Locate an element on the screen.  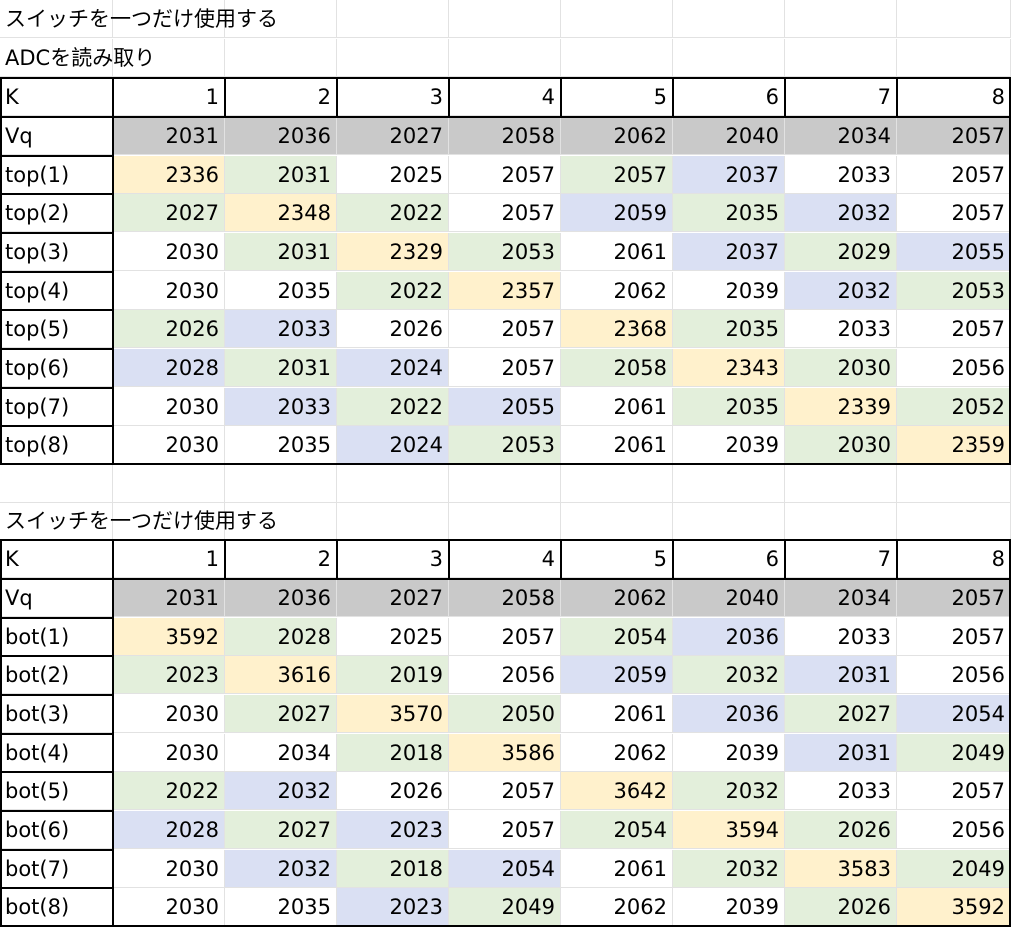
value-cell: 2024 is located at coordinates (393, 368).